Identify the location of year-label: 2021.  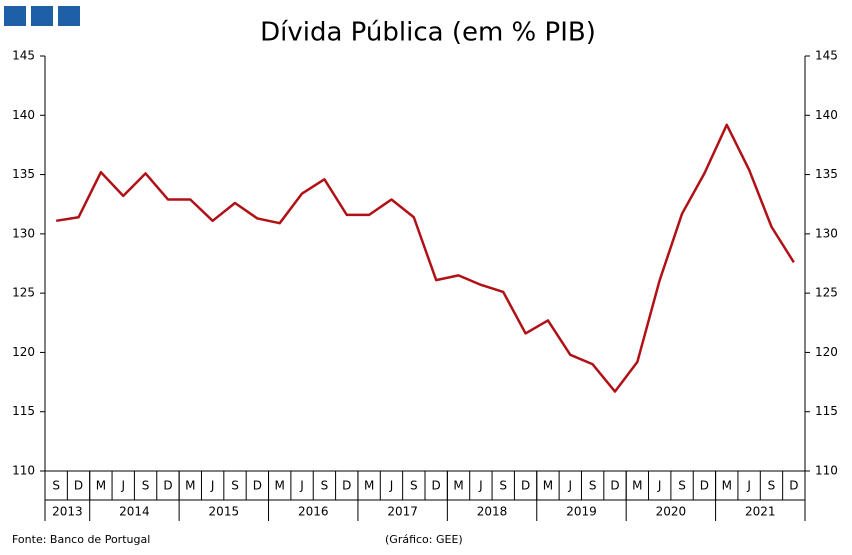
(760, 512).